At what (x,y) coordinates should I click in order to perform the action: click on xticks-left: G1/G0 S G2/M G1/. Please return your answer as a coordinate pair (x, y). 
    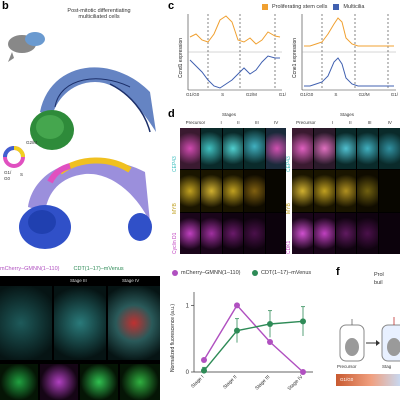
    Looking at the image, I should click on (236, 94).